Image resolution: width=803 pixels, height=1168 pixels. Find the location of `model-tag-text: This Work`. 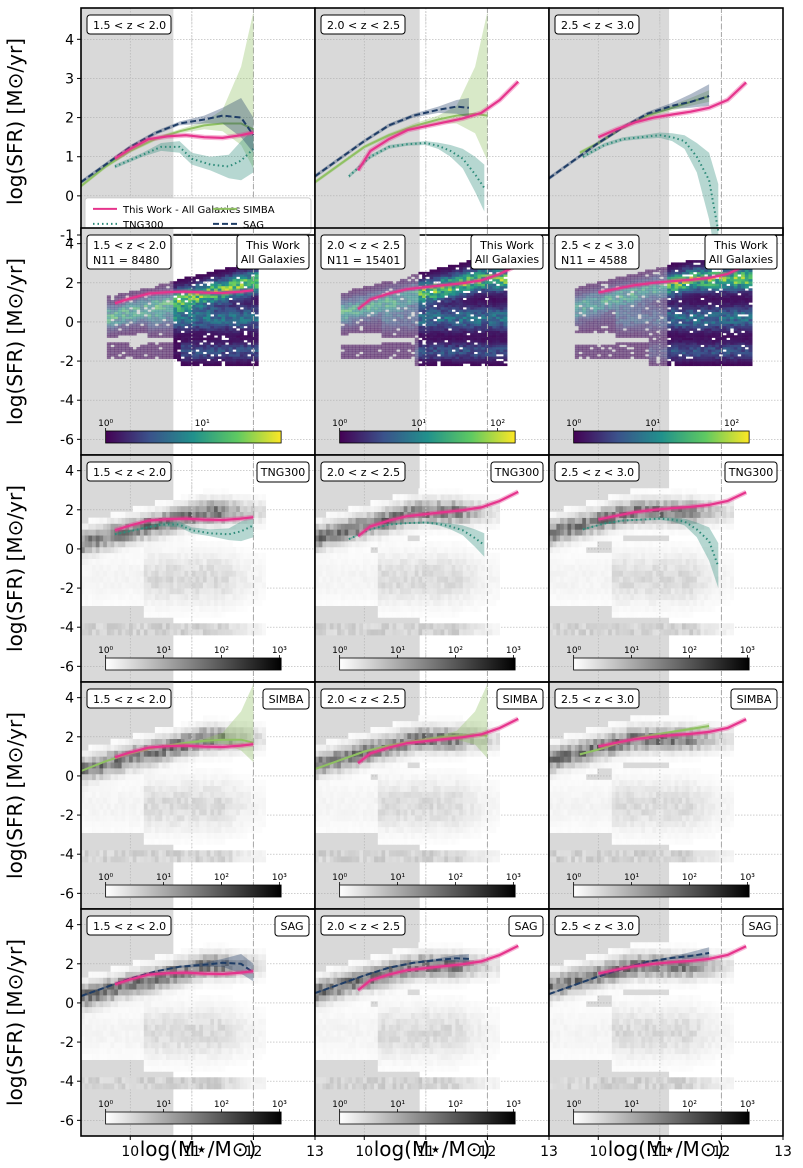

model-tag-text: This Work is located at coordinates (272, 245).